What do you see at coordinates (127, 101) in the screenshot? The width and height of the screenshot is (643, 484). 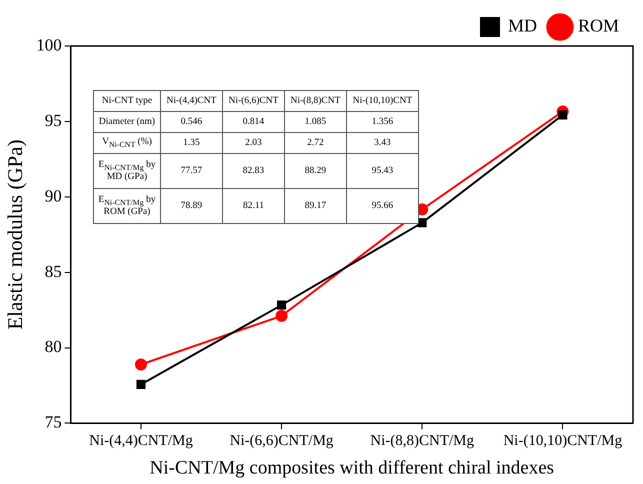 I see `annotation: Ni-CNT type` at bounding box center [127, 101].